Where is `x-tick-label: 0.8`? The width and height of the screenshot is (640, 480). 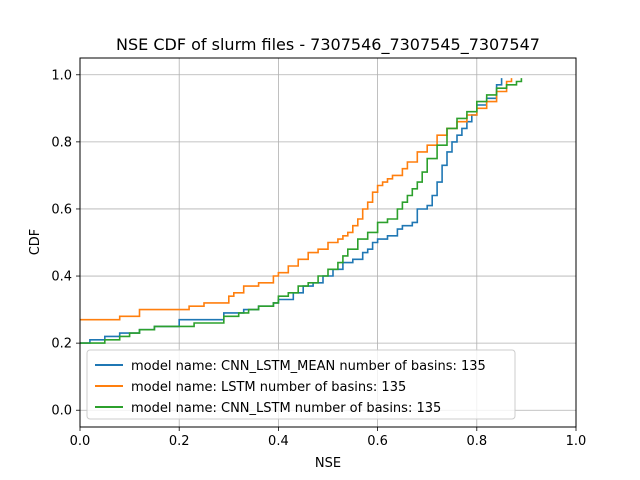 x-tick-label: 0.8 is located at coordinates (476, 441).